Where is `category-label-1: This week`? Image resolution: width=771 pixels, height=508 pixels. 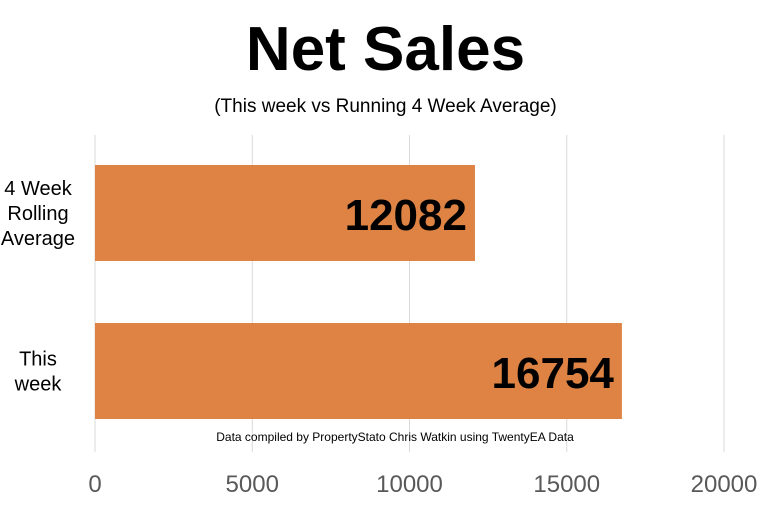
category-label-1: This week is located at coordinates (38, 372).